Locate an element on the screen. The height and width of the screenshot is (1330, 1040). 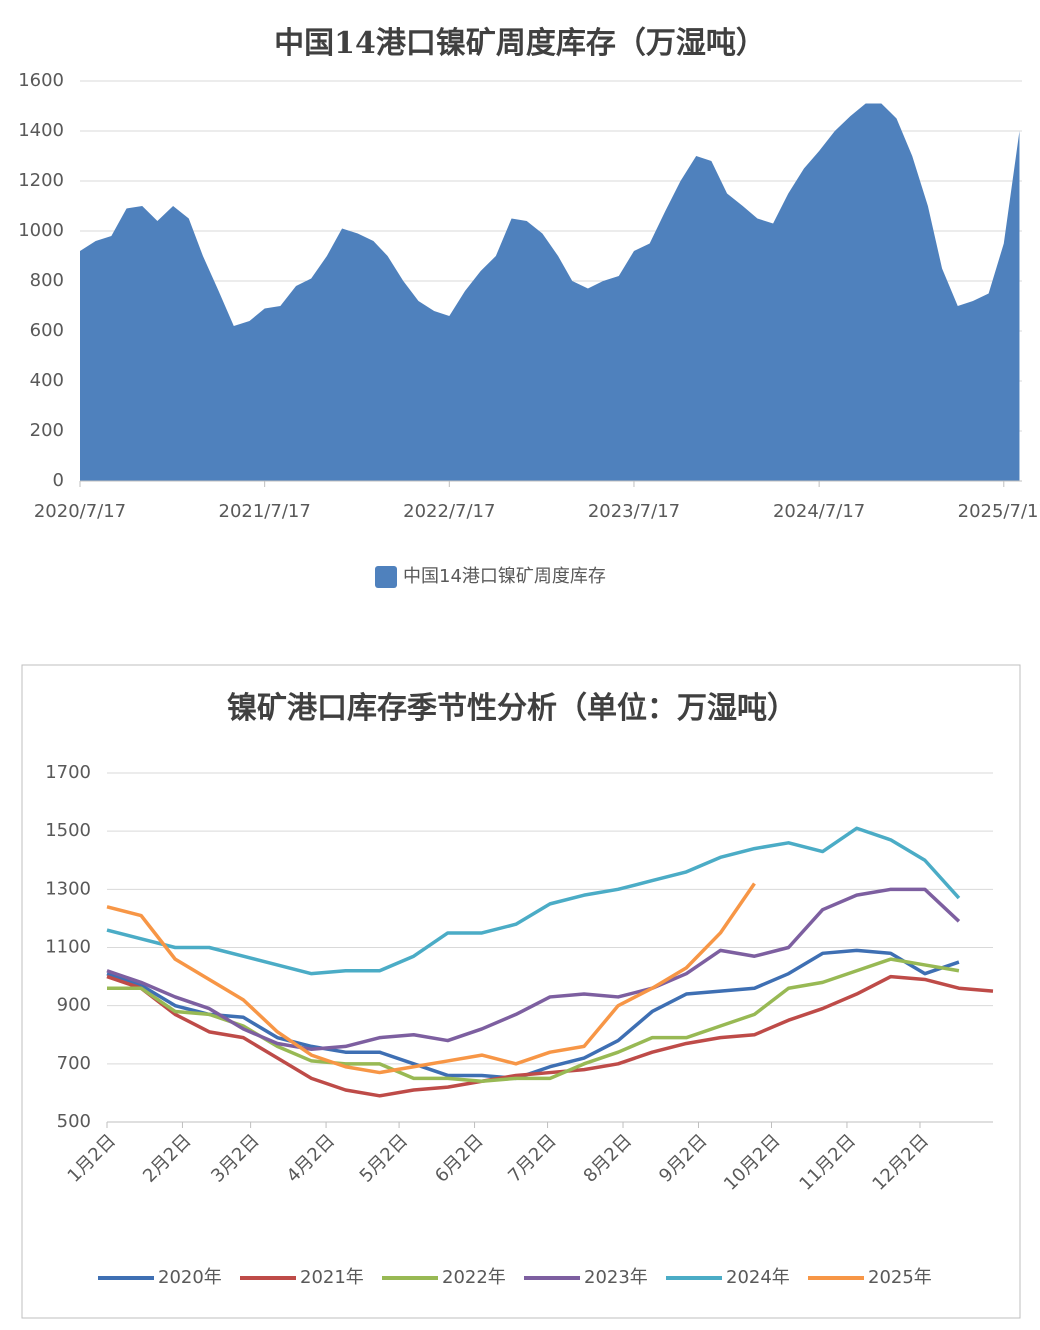
x-tick-label: 1月2日 is located at coordinates (92, 1158).